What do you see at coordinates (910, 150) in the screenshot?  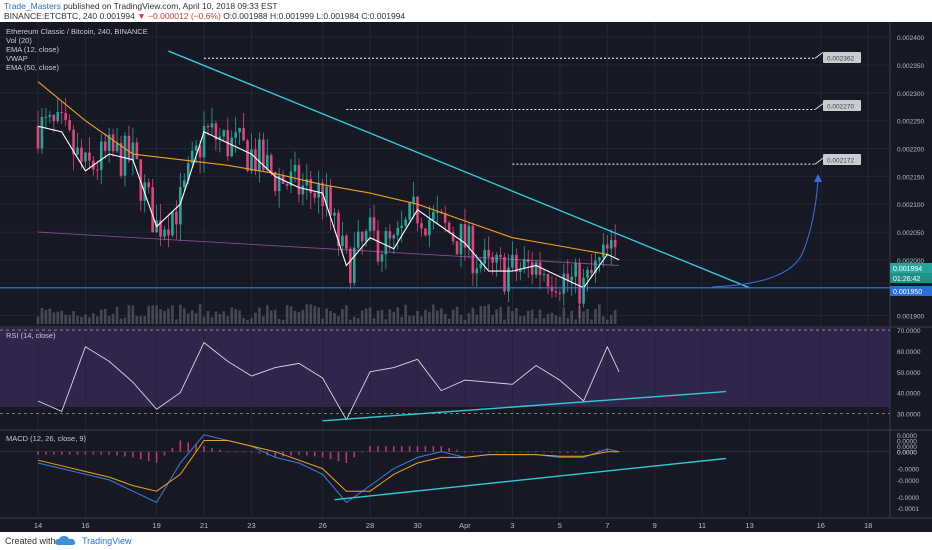 I see `price-tick-label: 0.002200` at bounding box center [910, 150].